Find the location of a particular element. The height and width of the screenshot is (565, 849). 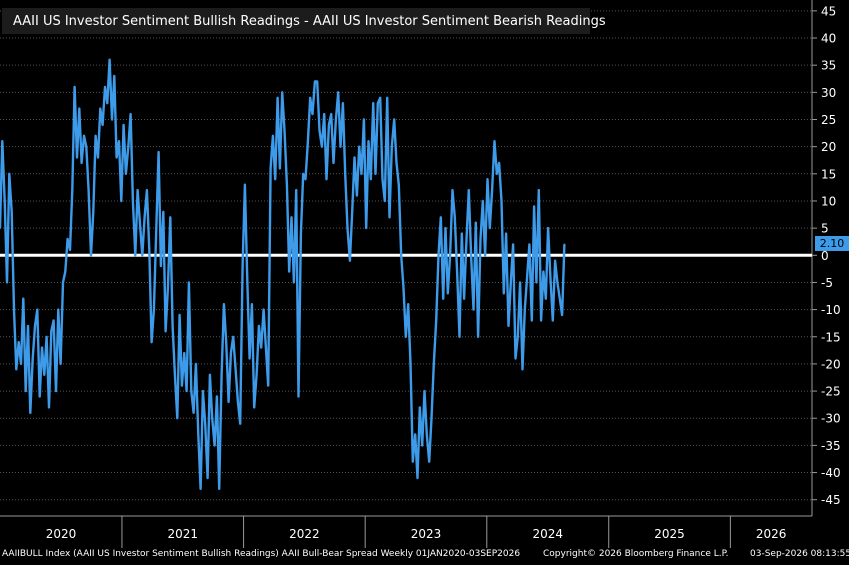

footer-copyright: Copyright© 2026 Bloomberg Finance L.P. is located at coordinates (636, 554).